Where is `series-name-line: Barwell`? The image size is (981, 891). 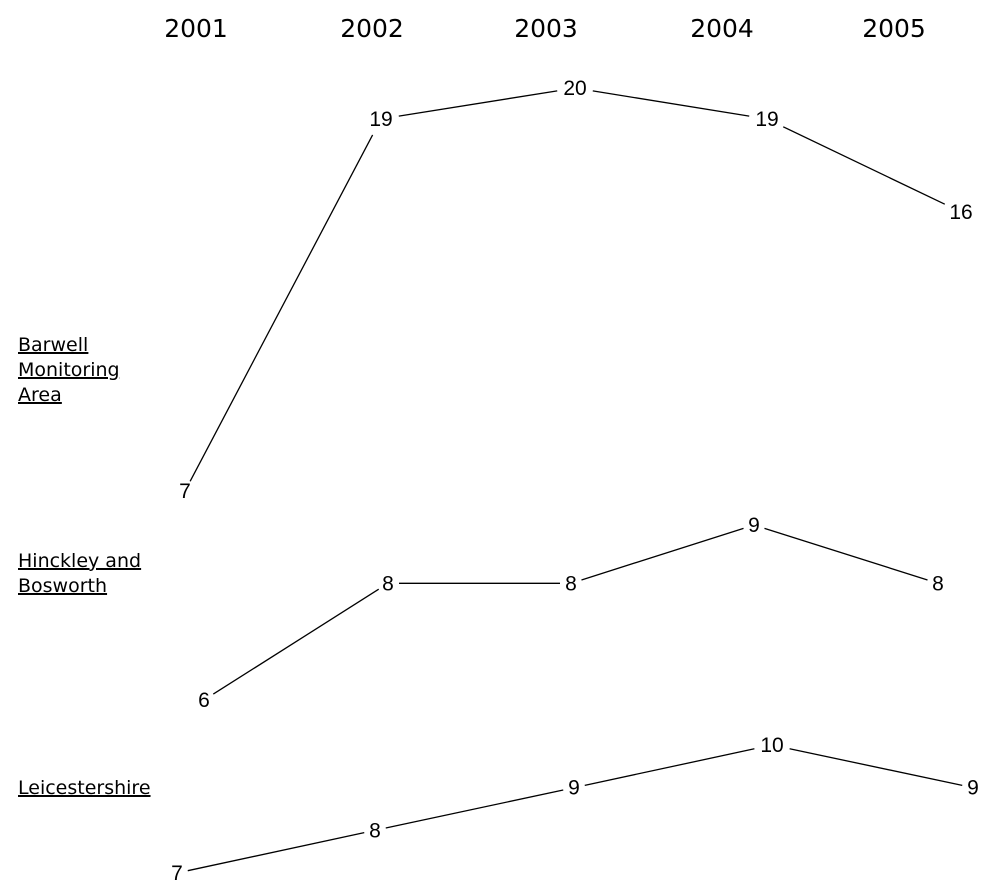
series-name-line: Barwell is located at coordinates (53, 345).